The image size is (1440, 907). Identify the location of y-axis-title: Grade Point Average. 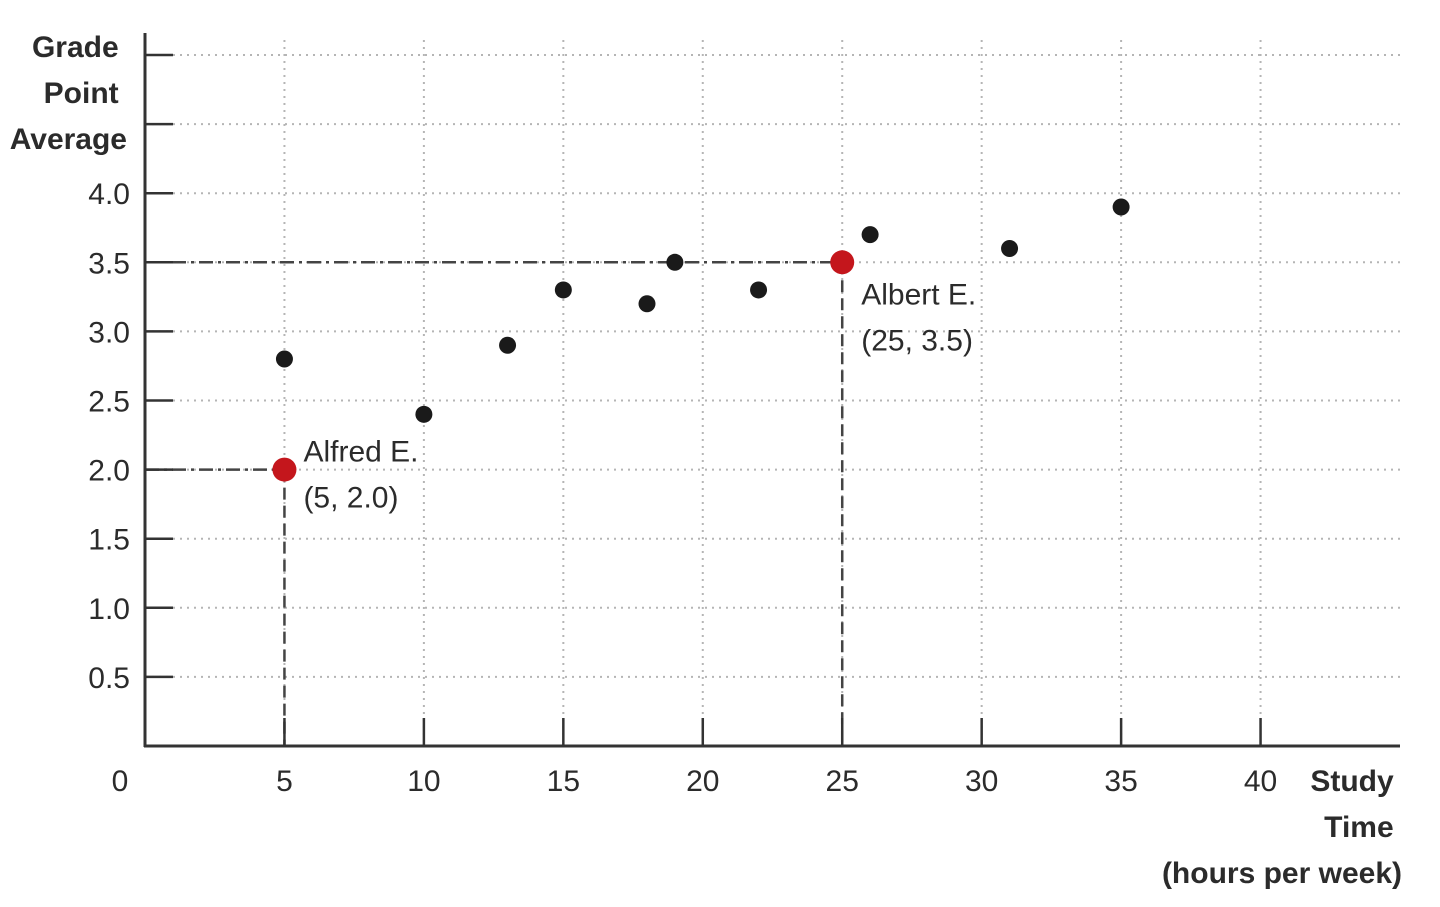
(68, 93).